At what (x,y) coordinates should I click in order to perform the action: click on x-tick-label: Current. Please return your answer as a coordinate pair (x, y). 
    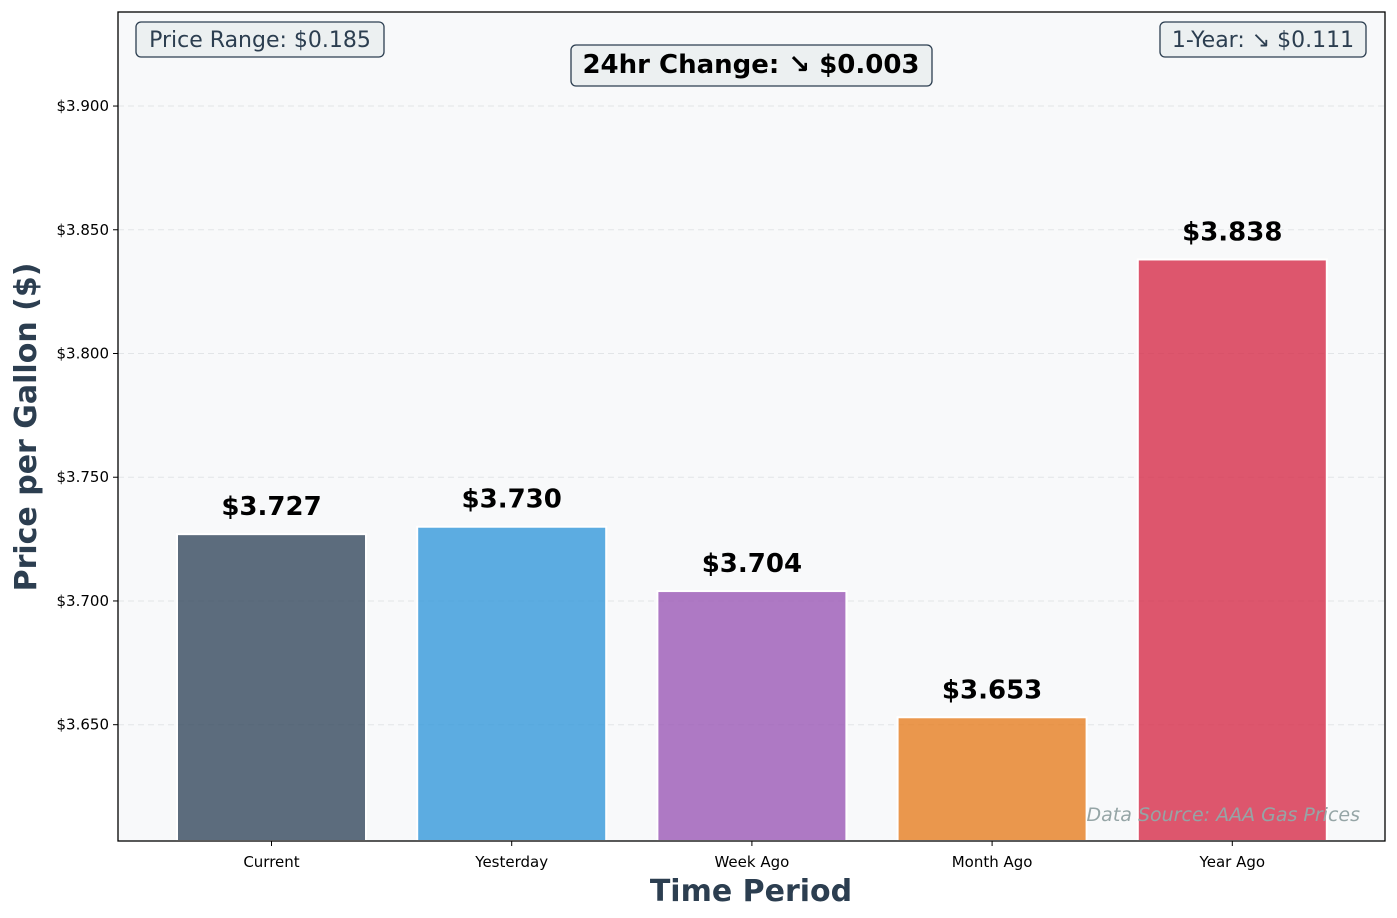
    Looking at the image, I should click on (271, 862).